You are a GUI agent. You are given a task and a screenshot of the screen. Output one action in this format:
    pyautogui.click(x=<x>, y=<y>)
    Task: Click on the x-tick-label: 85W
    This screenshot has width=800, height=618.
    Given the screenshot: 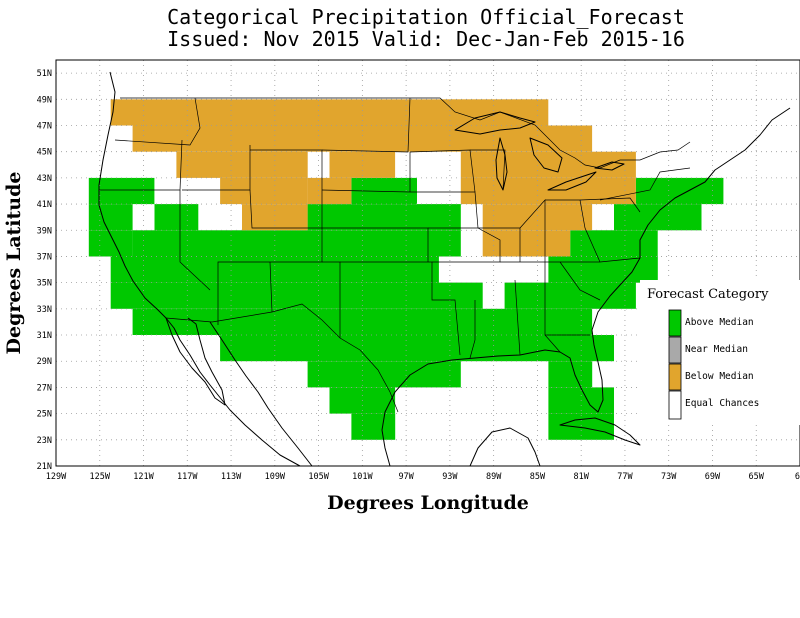 What is the action you would take?
    pyautogui.click(x=538, y=477)
    